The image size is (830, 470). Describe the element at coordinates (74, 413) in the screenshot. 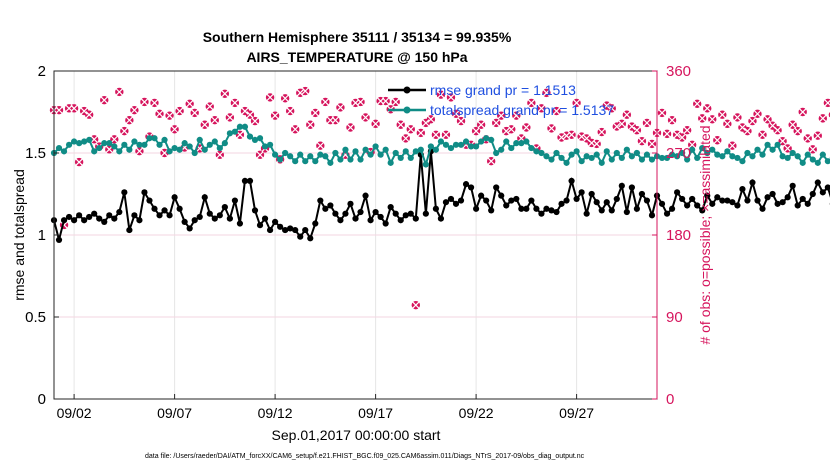

I see `x-tick-label: 09/02` at that location.